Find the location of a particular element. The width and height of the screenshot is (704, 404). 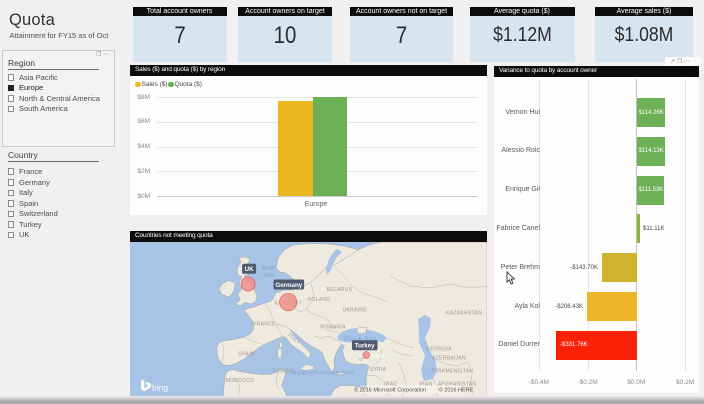

svg-text: AZERBAIJAN is located at coordinates (449, 358).